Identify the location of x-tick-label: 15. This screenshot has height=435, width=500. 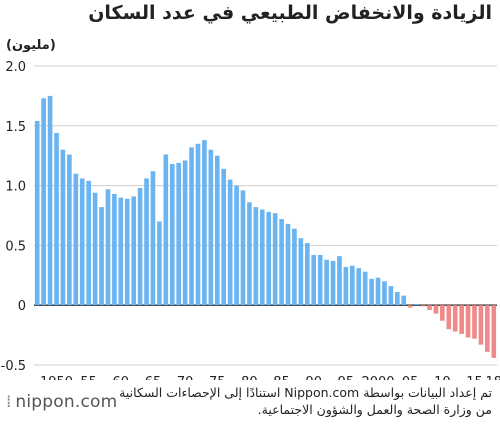
(474, 377).